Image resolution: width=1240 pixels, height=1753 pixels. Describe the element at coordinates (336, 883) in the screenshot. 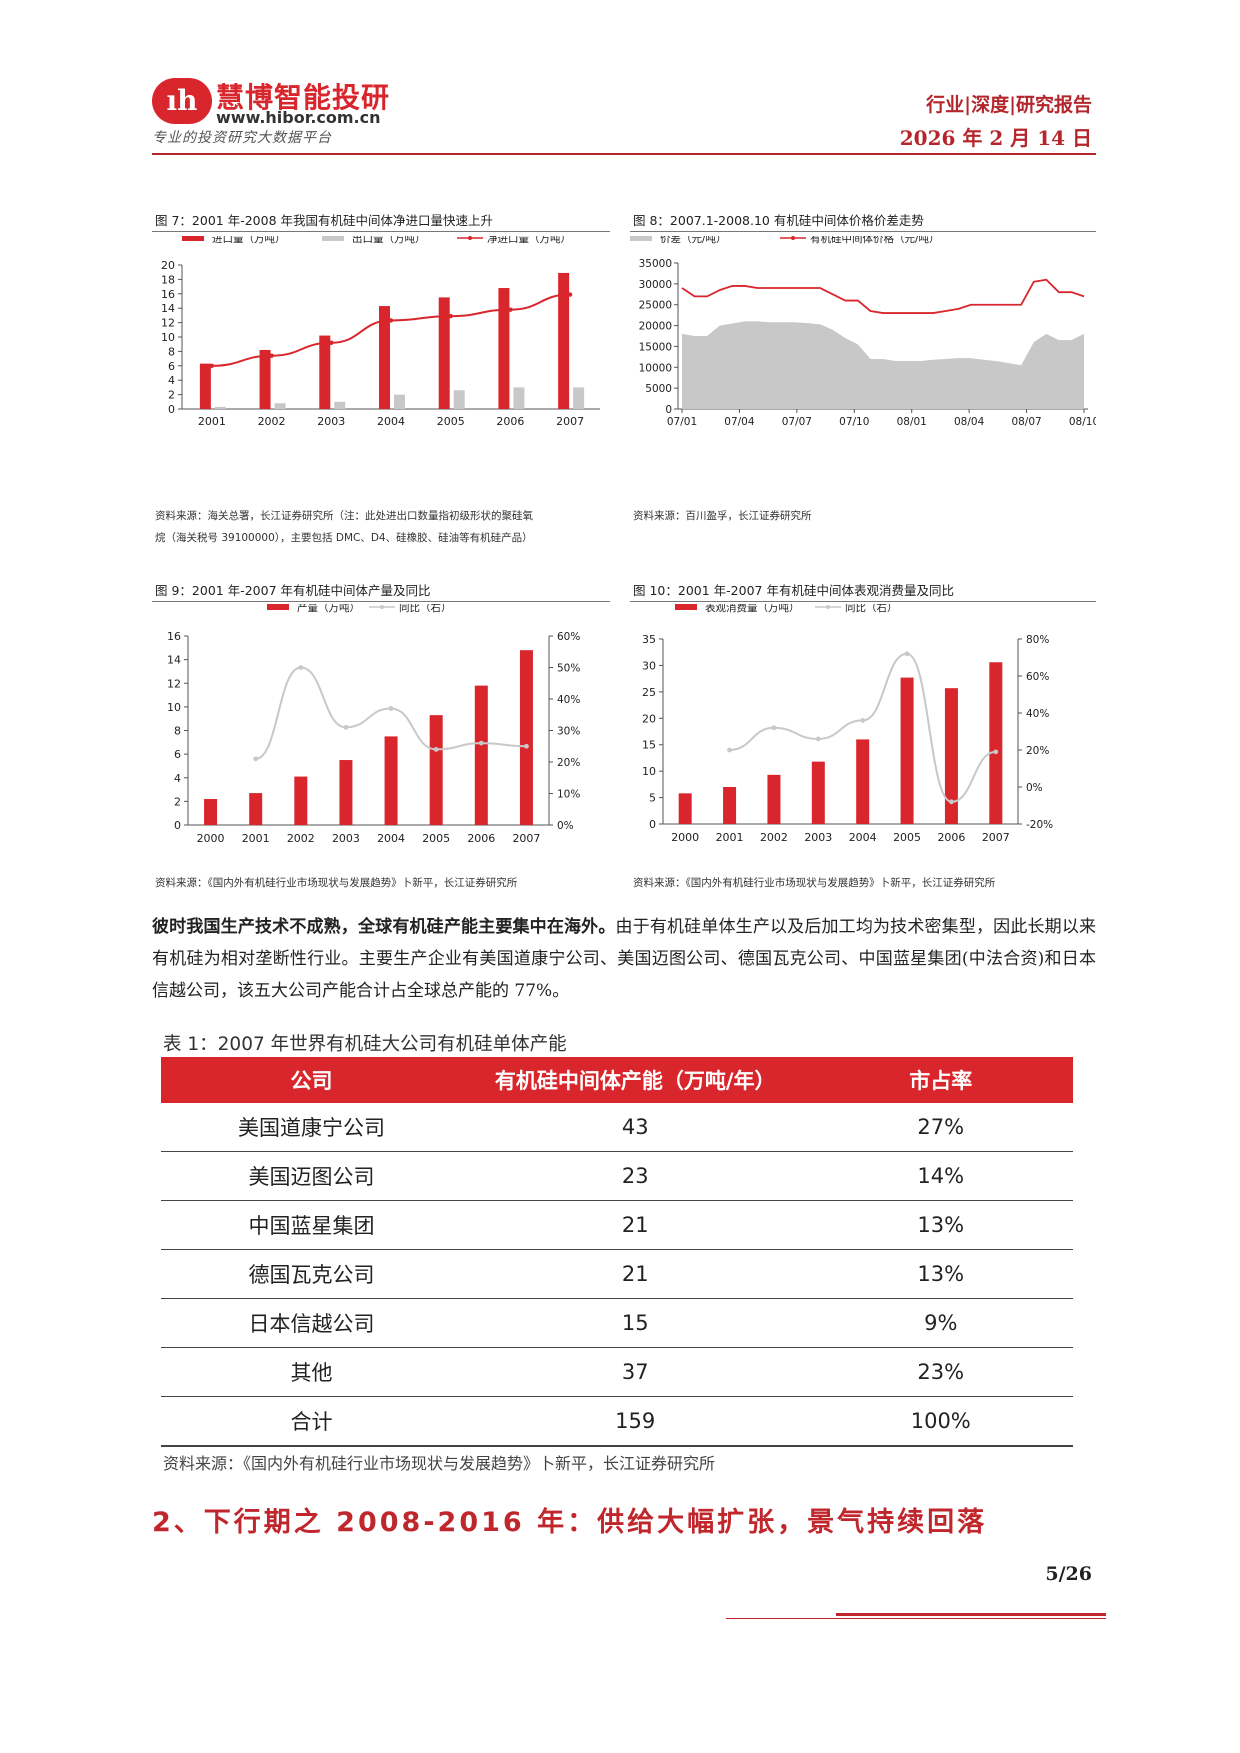

I see `fig9-source: 资料来源：《国内外有机硅行业市场现状与发展趋势》卜新平，长江证券研究所` at that location.